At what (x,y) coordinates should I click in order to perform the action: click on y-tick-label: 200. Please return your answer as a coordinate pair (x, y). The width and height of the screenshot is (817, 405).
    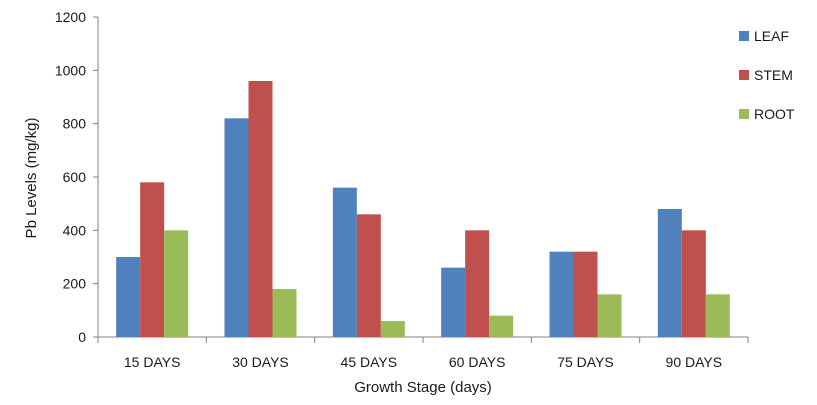
    Looking at the image, I should click on (75, 284).